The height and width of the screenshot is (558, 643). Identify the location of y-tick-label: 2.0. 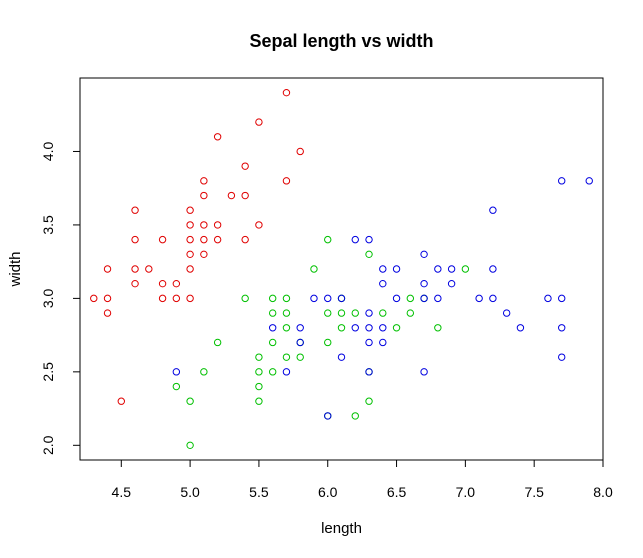
(48, 445).